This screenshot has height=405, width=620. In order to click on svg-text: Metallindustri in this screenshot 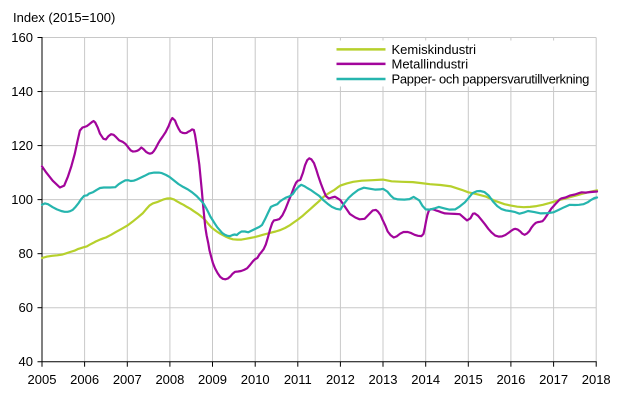, I will do `click(430, 64)`.